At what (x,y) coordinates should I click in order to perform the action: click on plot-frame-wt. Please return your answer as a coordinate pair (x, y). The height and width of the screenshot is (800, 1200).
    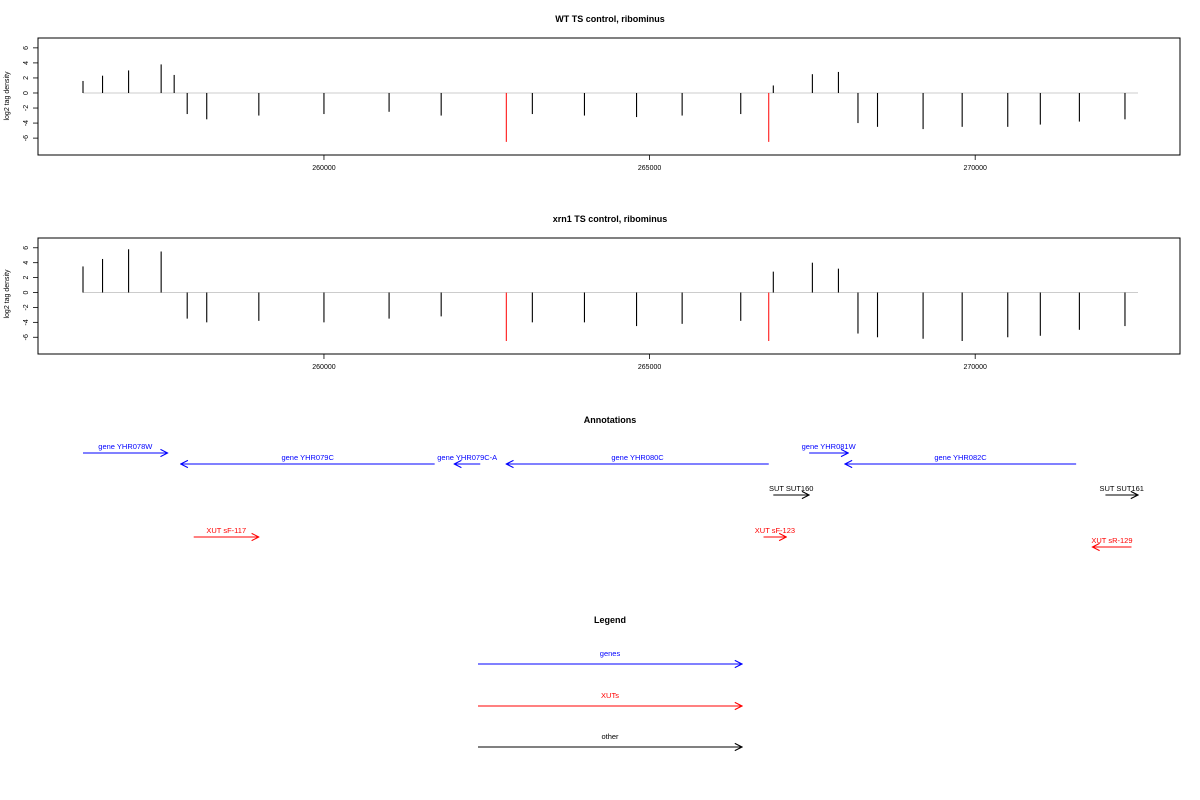
    Looking at the image, I should click on (609, 96).